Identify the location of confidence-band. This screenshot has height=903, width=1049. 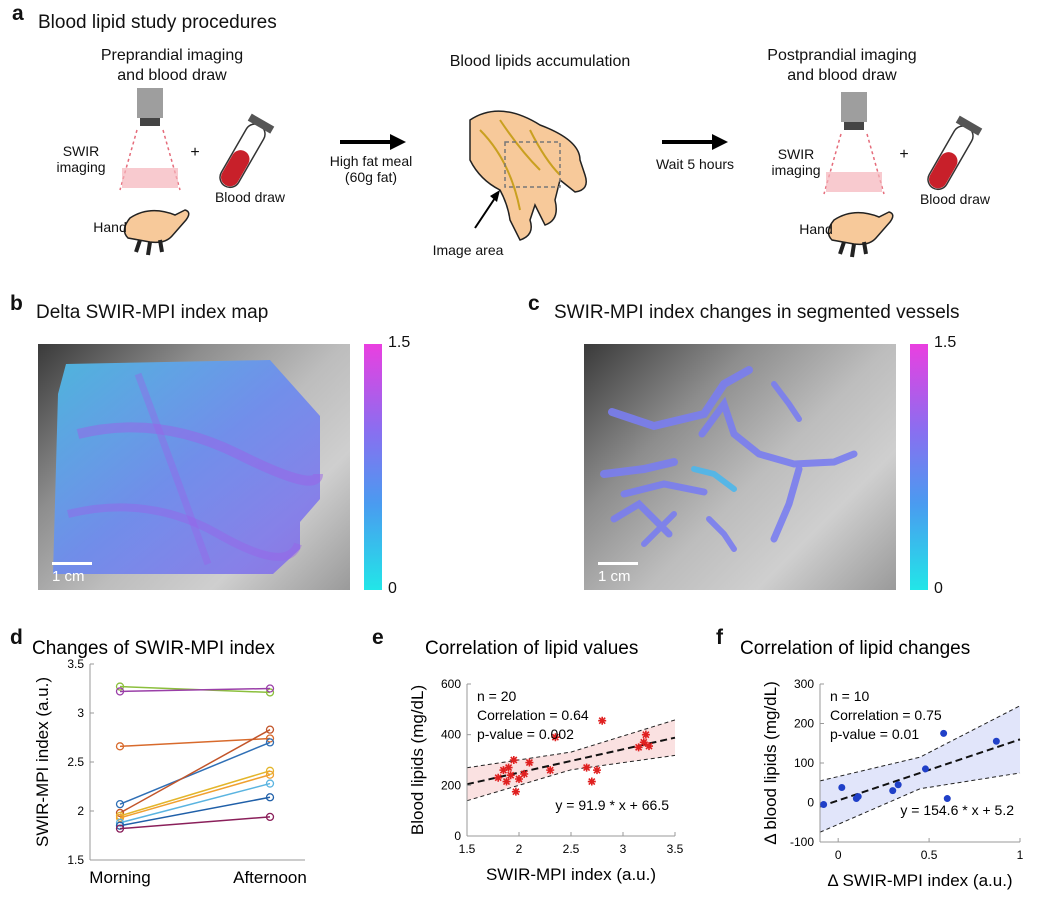
(920, 769).